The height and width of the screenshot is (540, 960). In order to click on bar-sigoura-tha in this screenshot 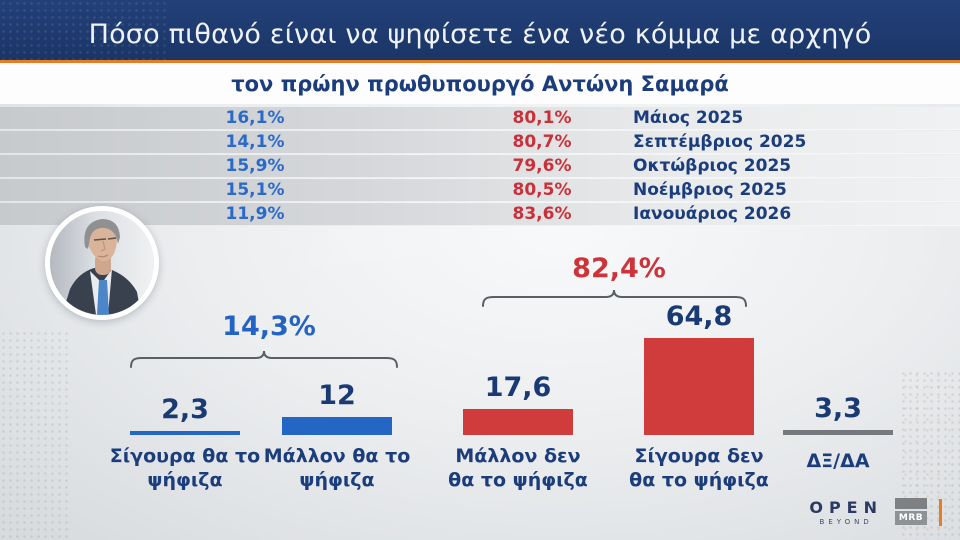, I will do `click(185, 433)`.